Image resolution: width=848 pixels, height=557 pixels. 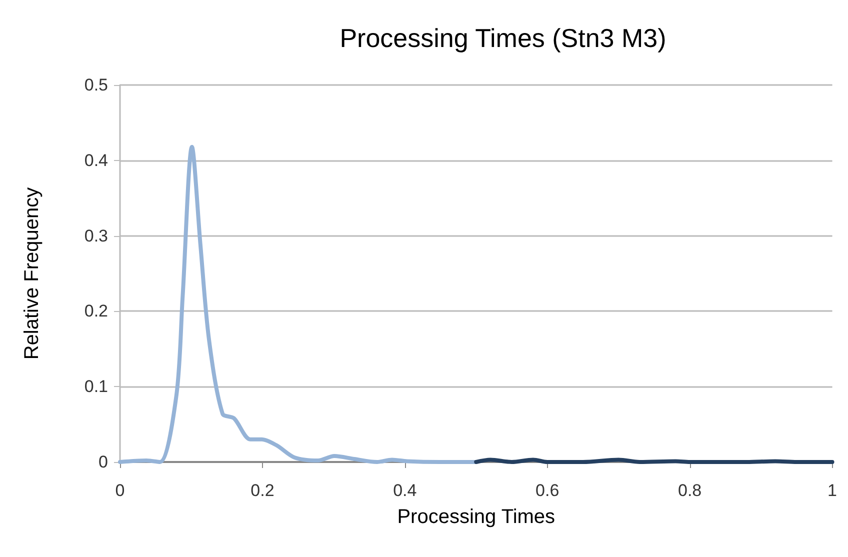 What do you see at coordinates (548, 490) in the screenshot?
I see `x-tick-label: 0.6` at bounding box center [548, 490].